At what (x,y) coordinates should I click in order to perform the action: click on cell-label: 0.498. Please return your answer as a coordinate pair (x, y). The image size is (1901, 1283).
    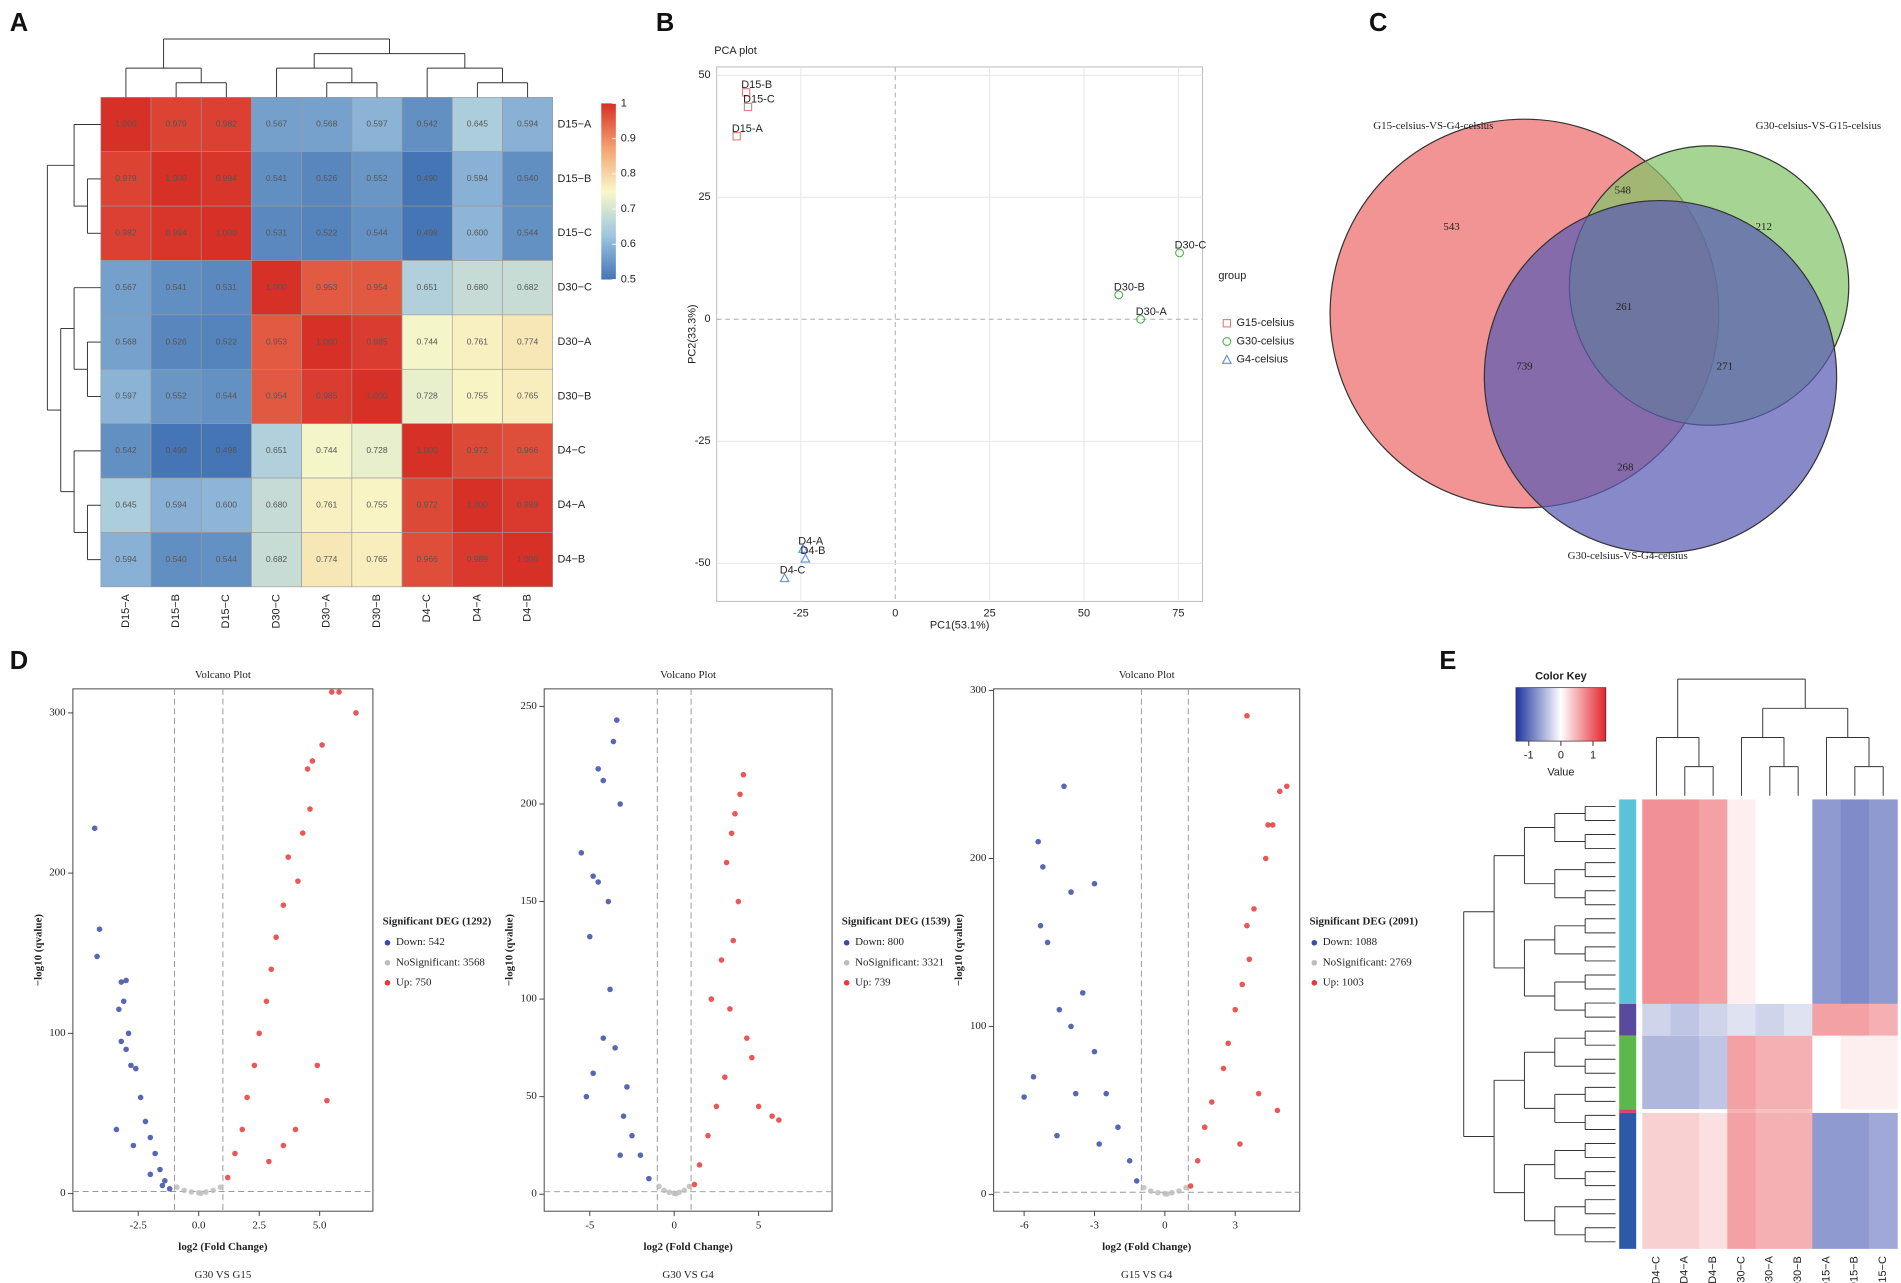
    Looking at the image, I should click on (227, 450).